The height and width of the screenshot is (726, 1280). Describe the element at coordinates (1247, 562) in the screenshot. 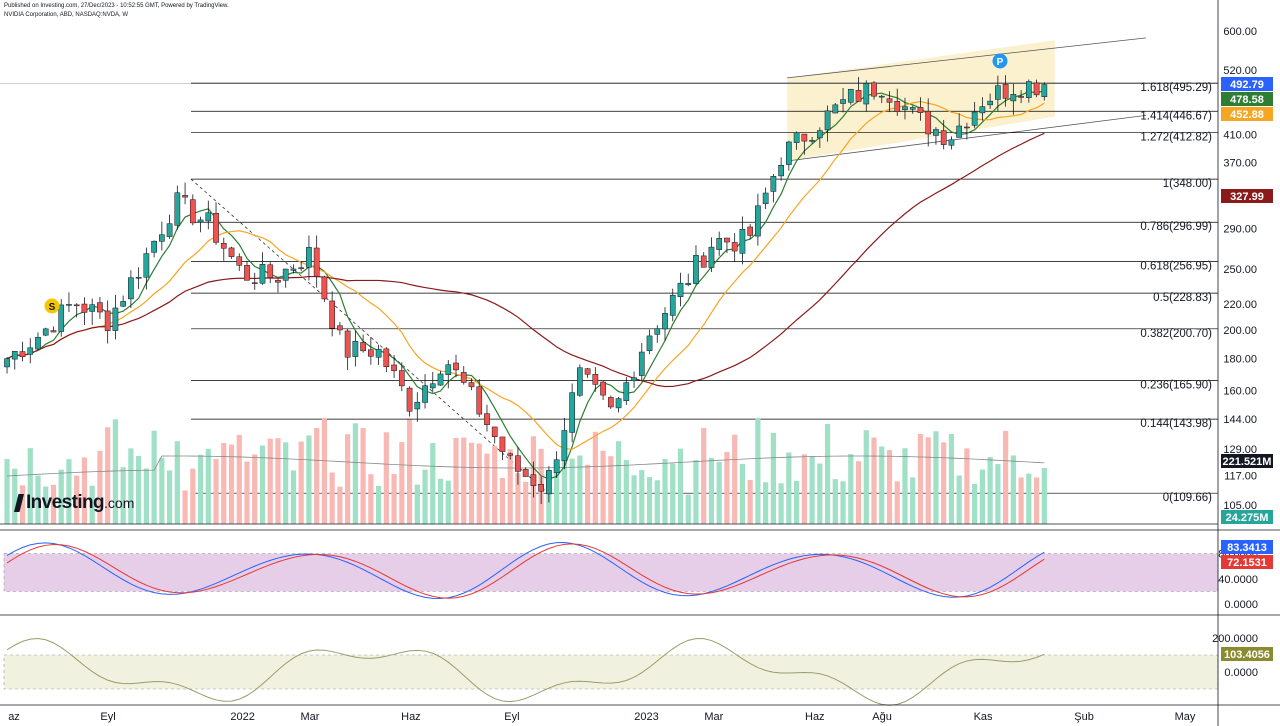

I see `stochastic-tag-bg` at that location.